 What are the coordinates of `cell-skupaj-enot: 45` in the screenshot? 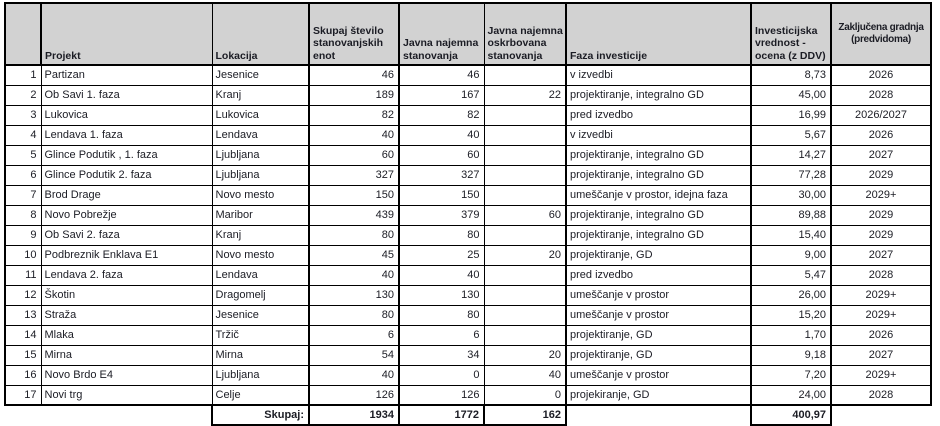 It's located at (354, 255).